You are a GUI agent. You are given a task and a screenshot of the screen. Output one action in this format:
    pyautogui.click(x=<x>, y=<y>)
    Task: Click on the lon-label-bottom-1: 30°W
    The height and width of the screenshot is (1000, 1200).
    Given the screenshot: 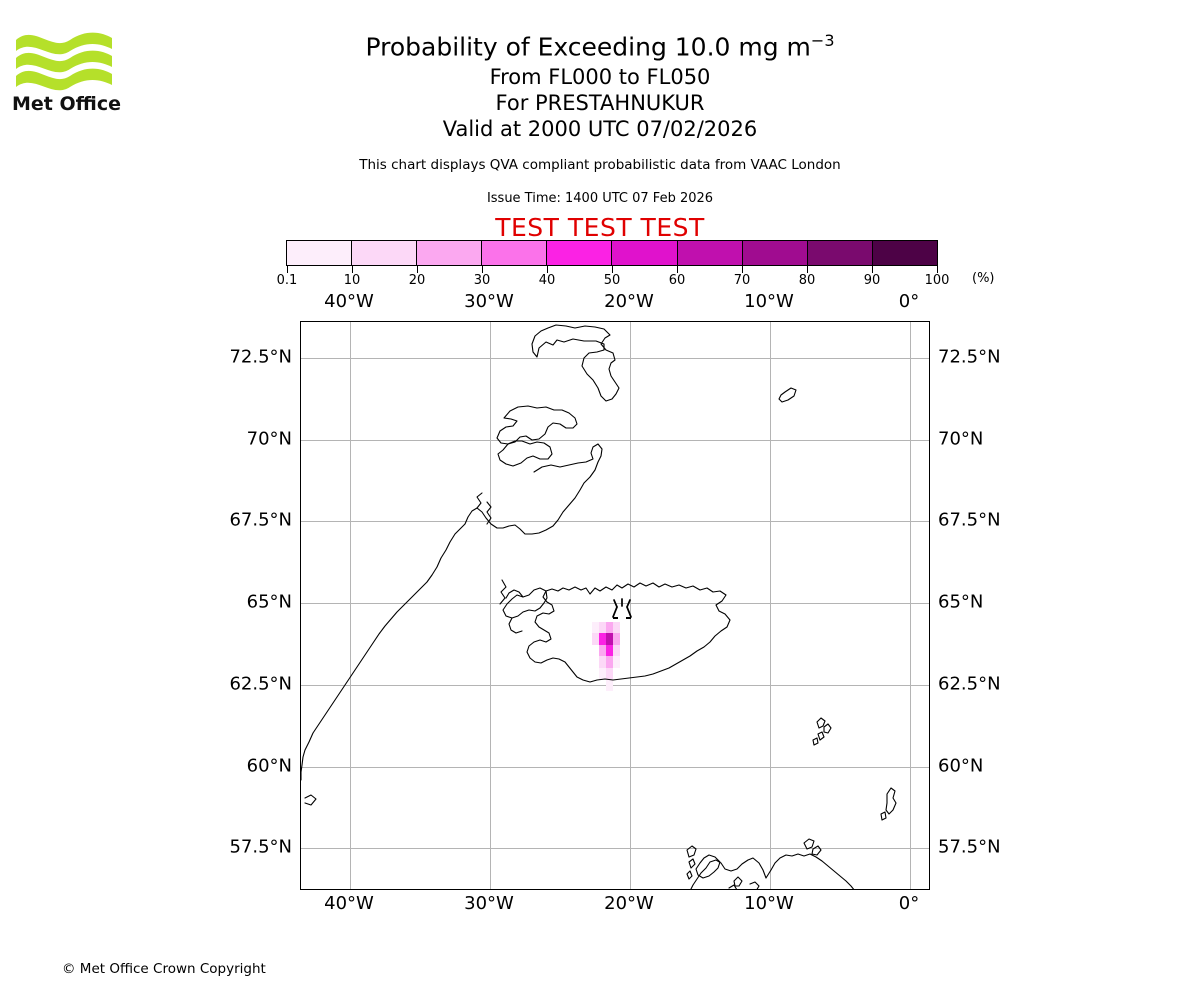 What is the action you would take?
    pyautogui.click(x=489, y=903)
    